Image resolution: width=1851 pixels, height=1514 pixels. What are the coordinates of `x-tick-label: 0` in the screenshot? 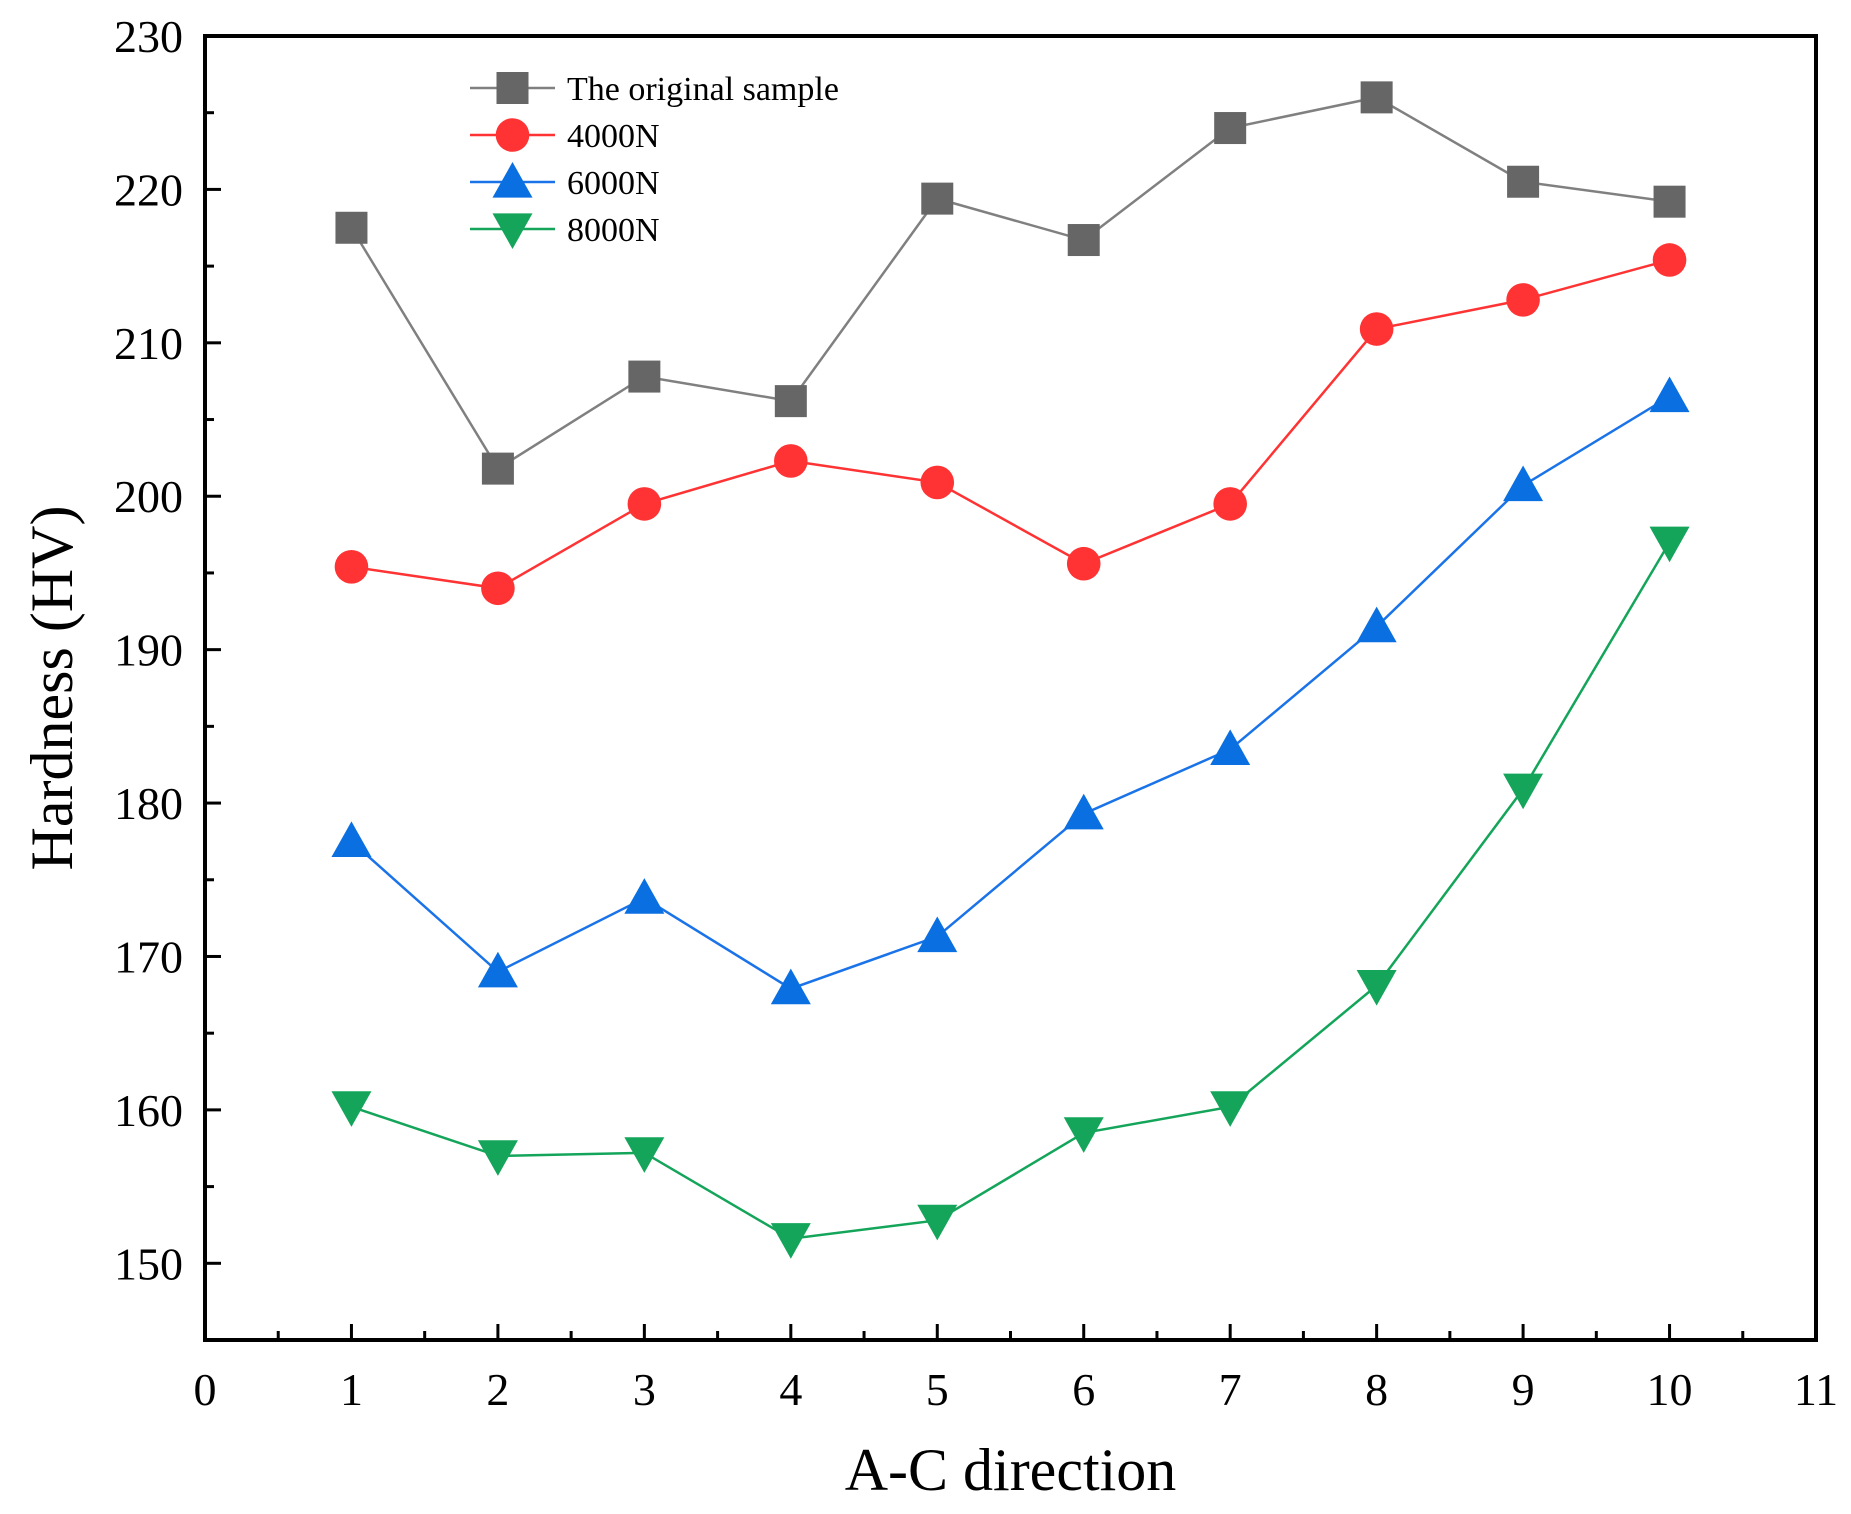 It's located at (205, 1389).